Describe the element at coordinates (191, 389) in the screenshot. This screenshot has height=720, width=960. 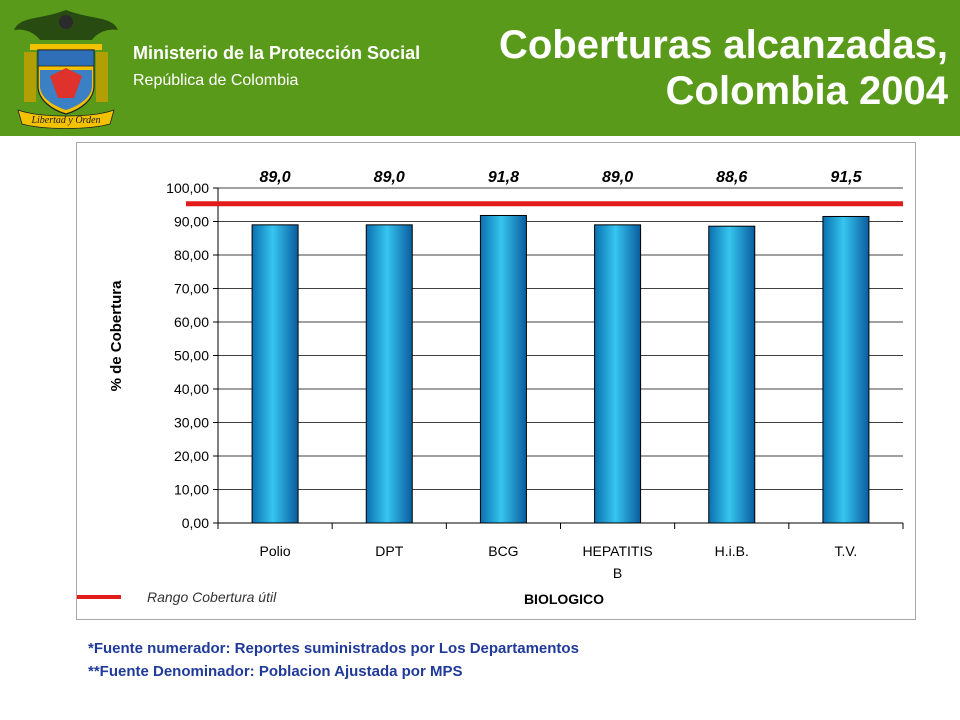
I see `y-tick-label: 40,00` at that location.